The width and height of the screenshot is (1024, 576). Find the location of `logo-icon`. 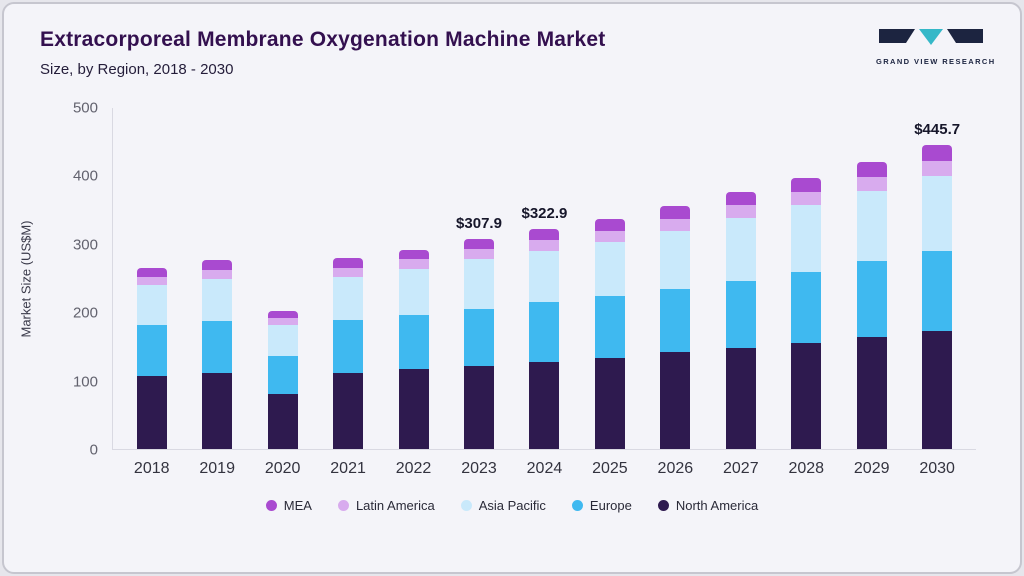

logo-icon is located at coordinates (931, 37).